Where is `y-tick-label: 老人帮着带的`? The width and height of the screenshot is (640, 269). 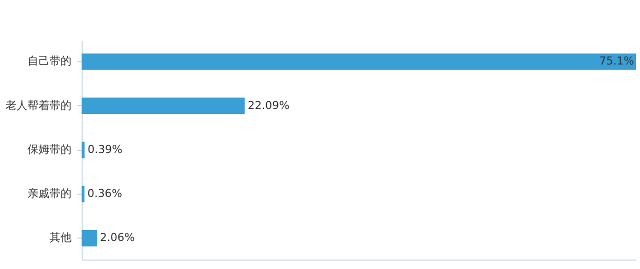
y-tick-label: 老人帮着带的 is located at coordinates (38, 105).